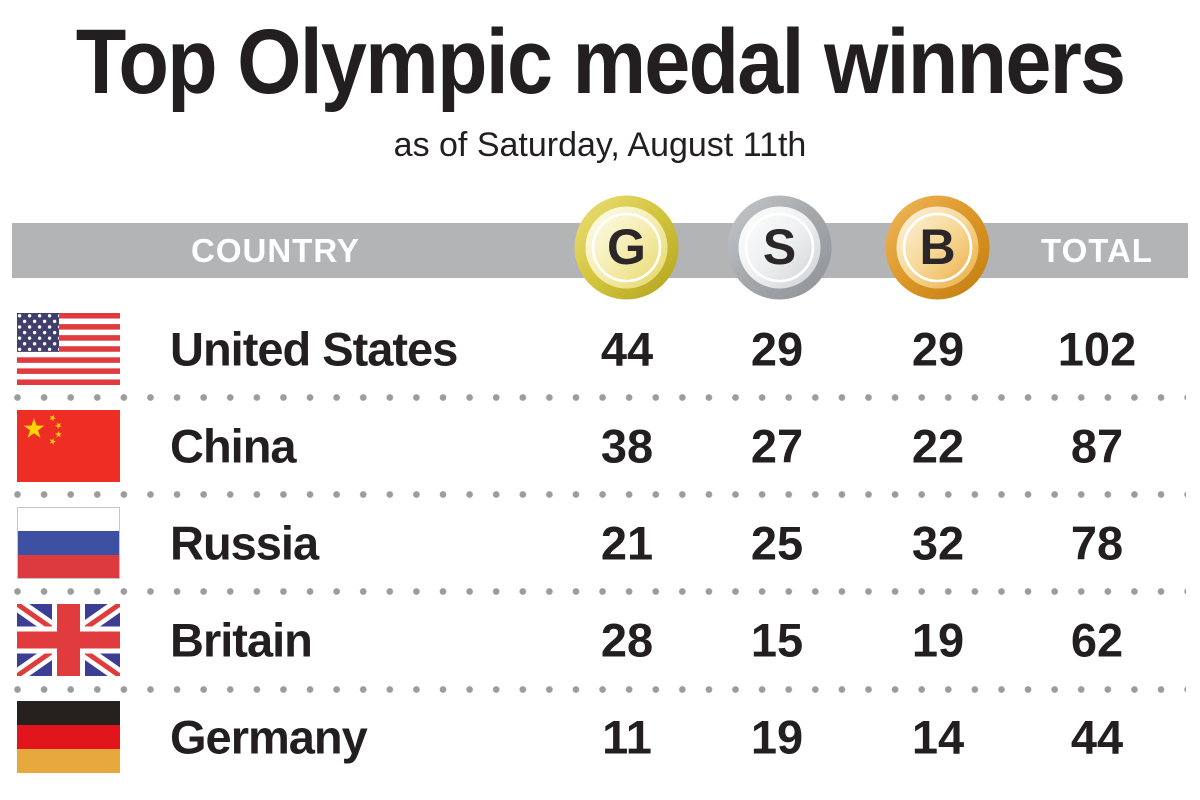 This screenshot has width=1200, height=800. What do you see at coordinates (627, 445) in the screenshot?
I see `gold-count: 38` at bounding box center [627, 445].